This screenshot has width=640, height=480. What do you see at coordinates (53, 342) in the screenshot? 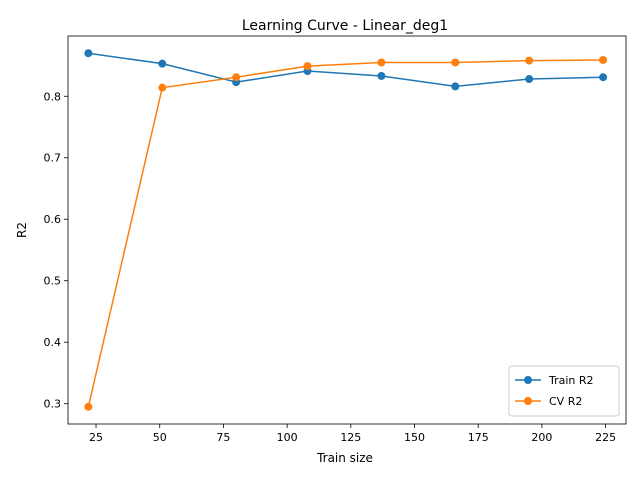
I see `y-tick-label: 0.4` at bounding box center [53, 342].